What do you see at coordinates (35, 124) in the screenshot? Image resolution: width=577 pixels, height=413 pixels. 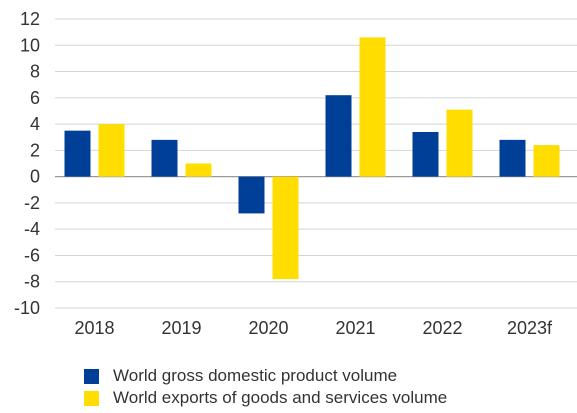 I see `y-tick-label: 4` at bounding box center [35, 124].